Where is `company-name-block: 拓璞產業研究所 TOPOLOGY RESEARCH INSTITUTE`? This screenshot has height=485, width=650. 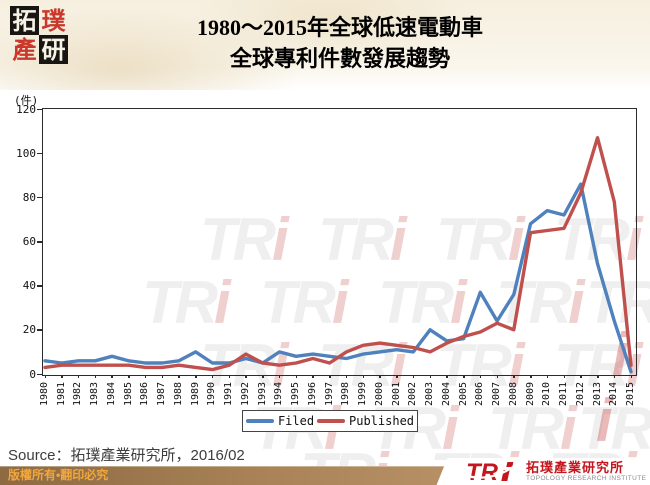
company-name-block: 拓璞產業研究所 TOPOLOGY RESEARCH INSTITUTE is located at coordinates (586, 472).